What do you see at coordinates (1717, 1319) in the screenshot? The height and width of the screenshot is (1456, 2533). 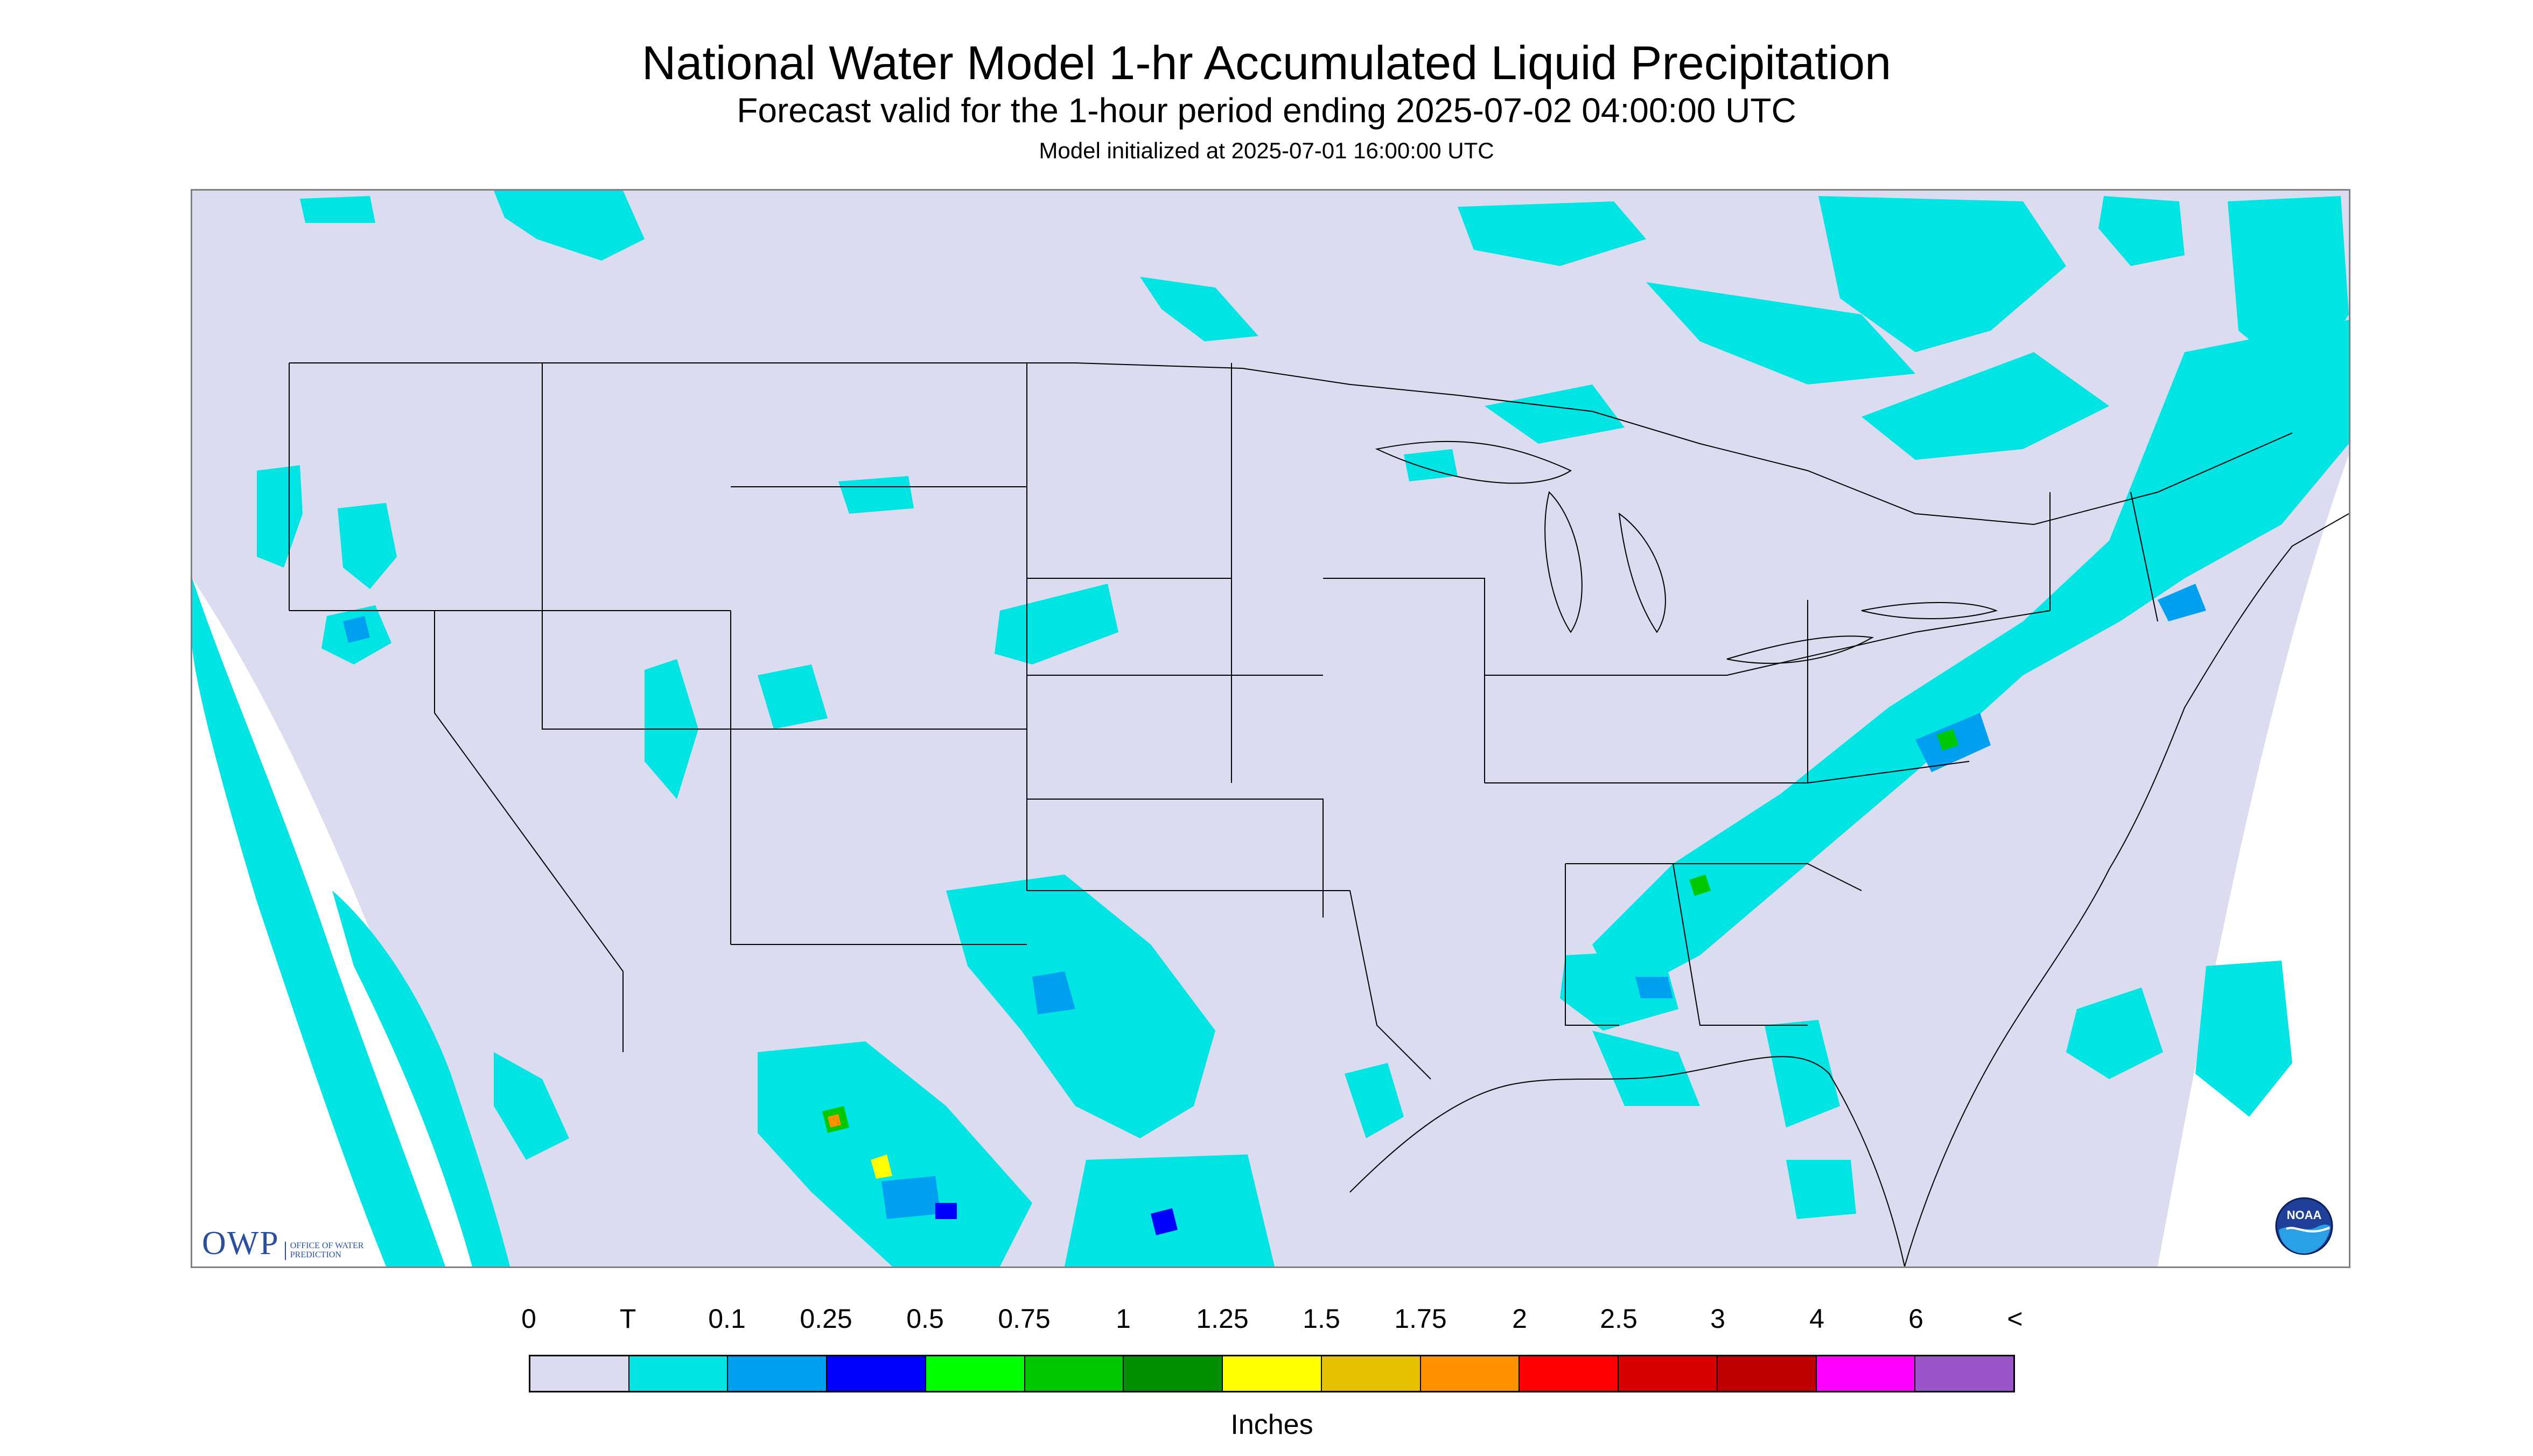 I see `legend-tick-label: 3` at bounding box center [1717, 1319].